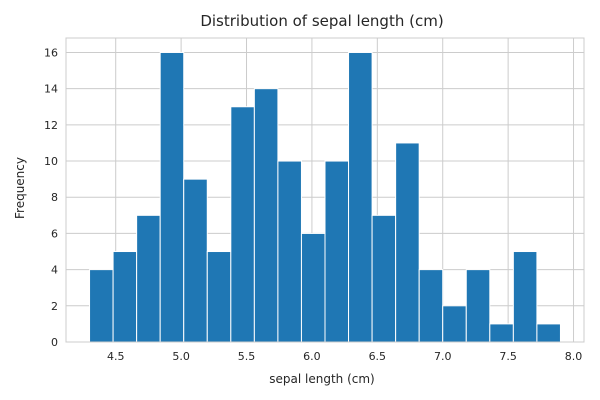 Image resolution: width=600 pixels, height=400 pixels. What do you see at coordinates (312, 356) in the screenshot?
I see `x-tick-label: 6.0` at bounding box center [312, 356].